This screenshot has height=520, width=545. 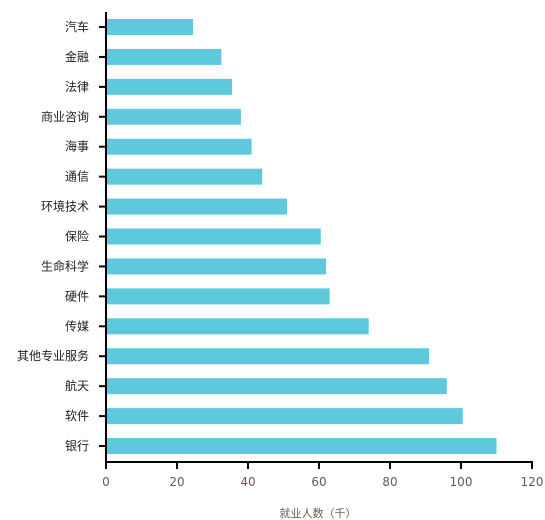 I want to click on y-tick-label: 海事, so click(x=77, y=146).